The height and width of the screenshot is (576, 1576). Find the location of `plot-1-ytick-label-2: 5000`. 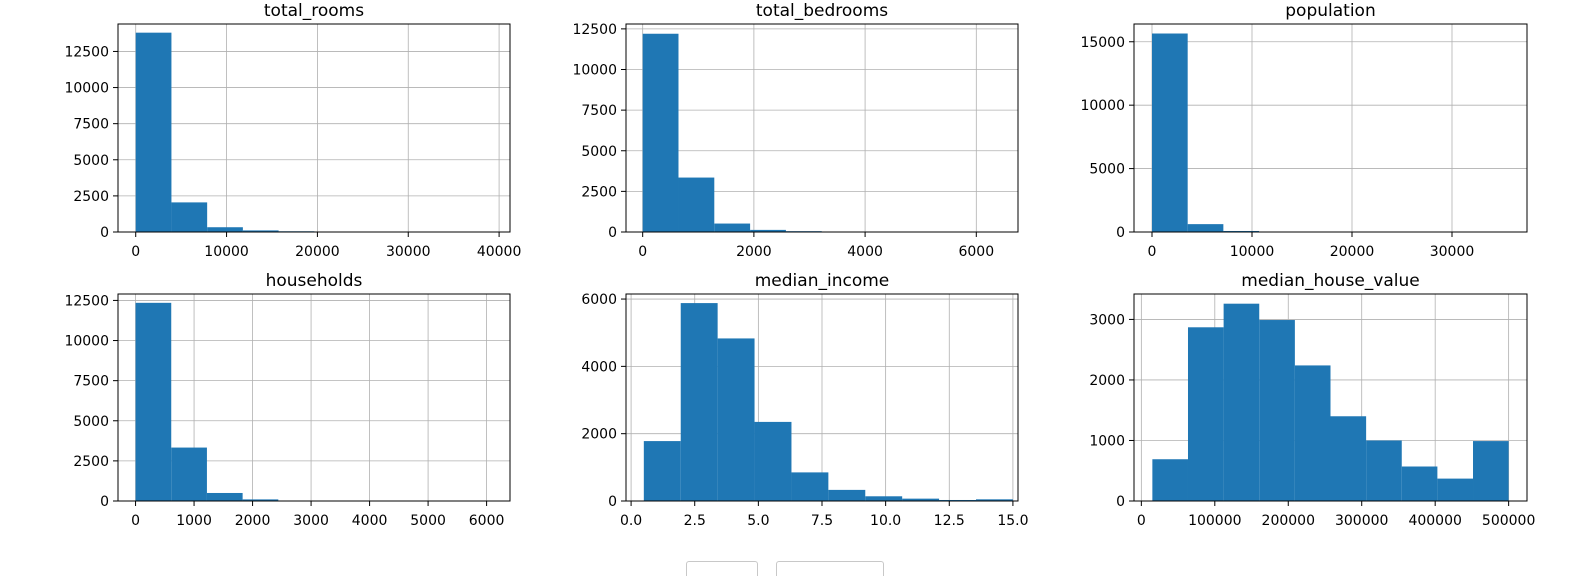

plot-1-ytick-label-2: 5000 is located at coordinates (91, 161).